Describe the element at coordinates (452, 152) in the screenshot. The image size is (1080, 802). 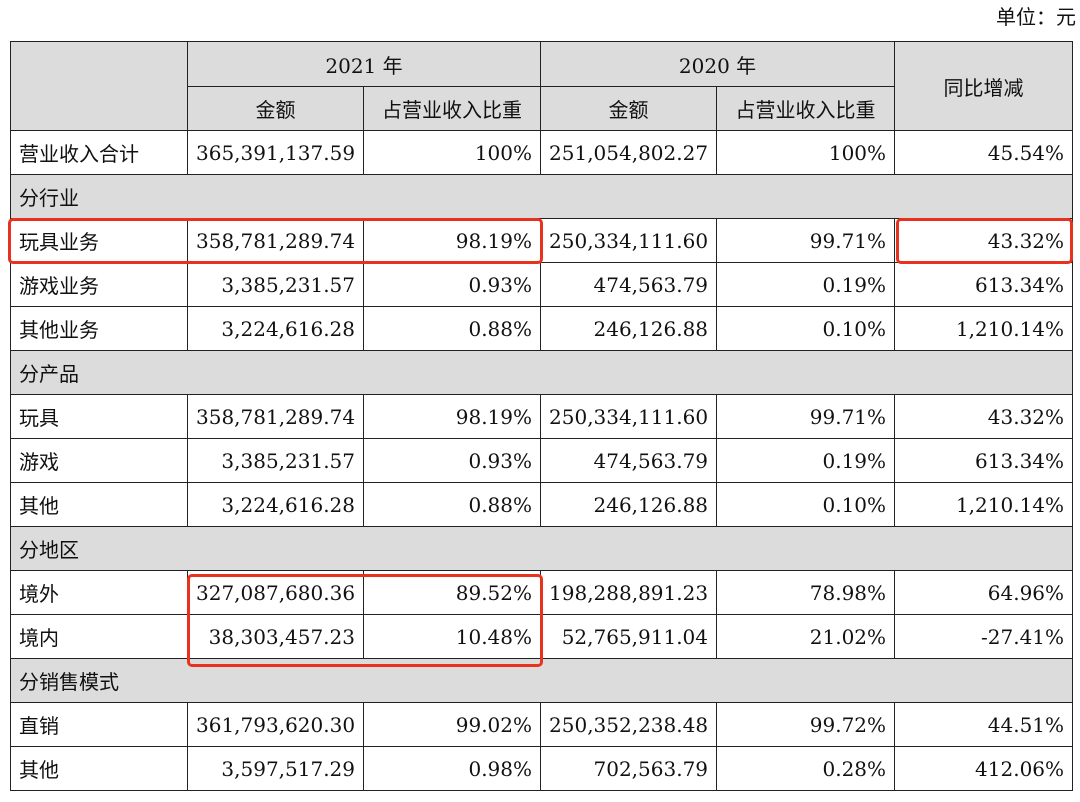
I see `cell-ratio-2021: 100%` at that location.